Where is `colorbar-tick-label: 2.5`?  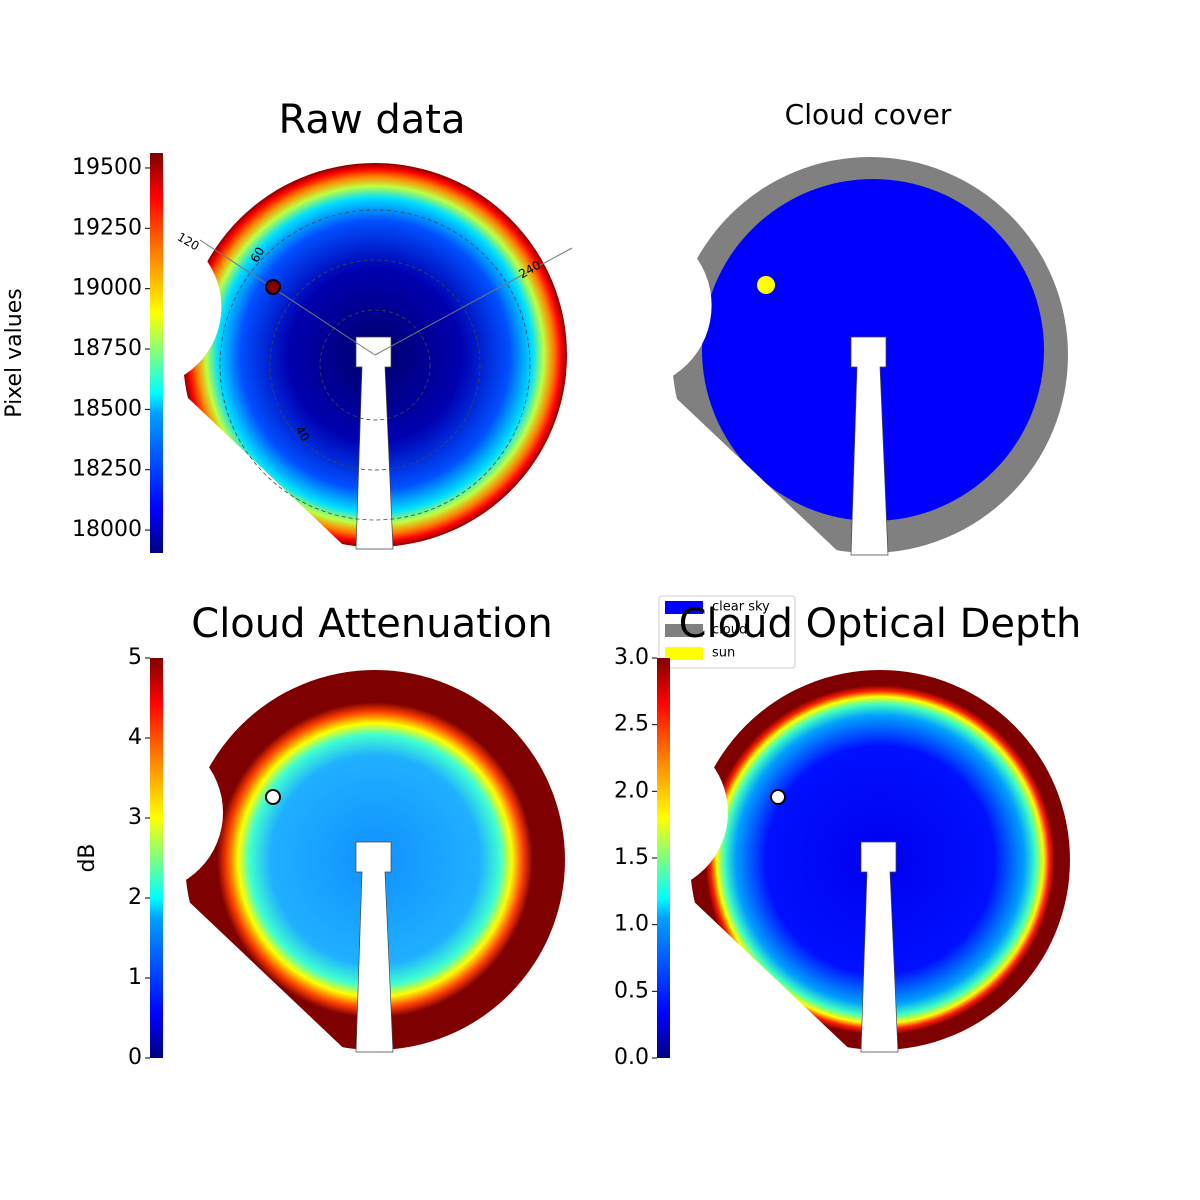 colorbar-tick-label: 2.5 is located at coordinates (631, 724).